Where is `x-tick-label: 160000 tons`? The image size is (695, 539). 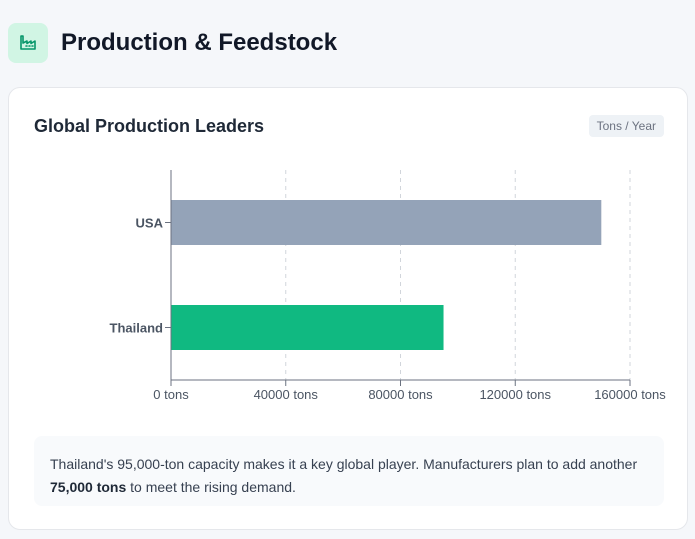
x-tick-label: 160000 tons is located at coordinates (630, 394).